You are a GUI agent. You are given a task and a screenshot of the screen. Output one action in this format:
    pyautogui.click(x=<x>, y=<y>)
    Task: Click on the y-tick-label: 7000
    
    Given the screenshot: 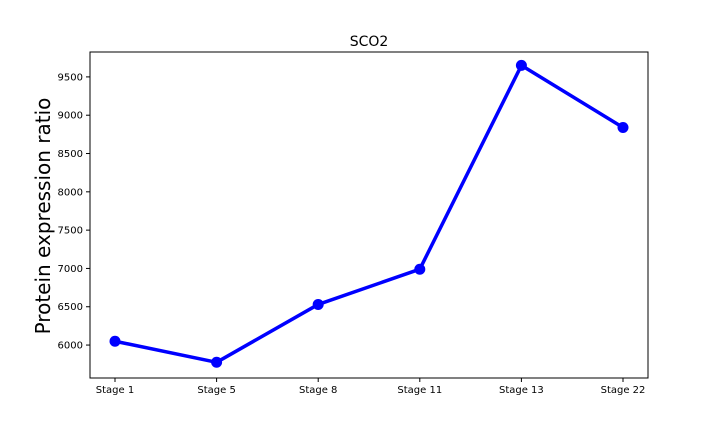 What is the action you would take?
    pyautogui.click(x=70, y=269)
    